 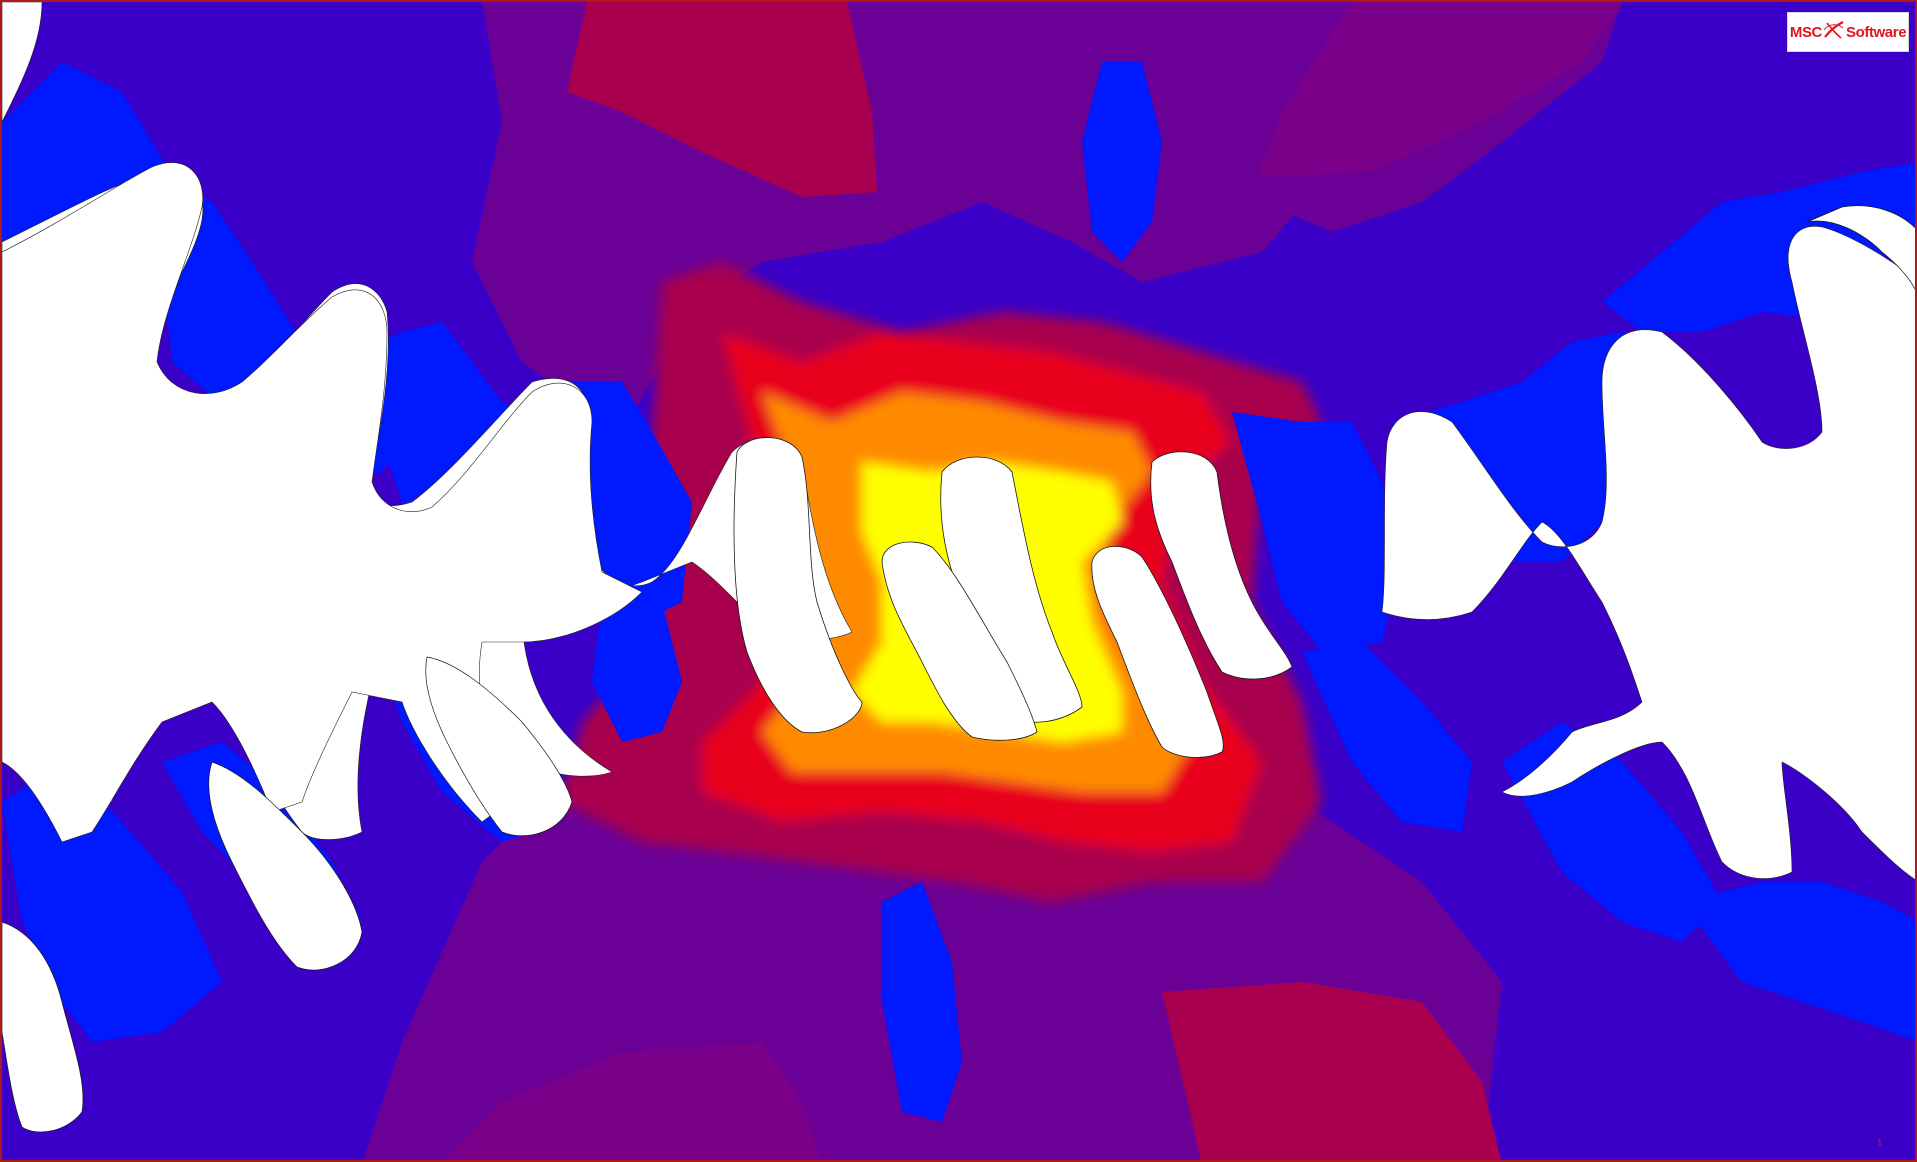 I want to click on gear-top-body, so click(x=22, y=62).